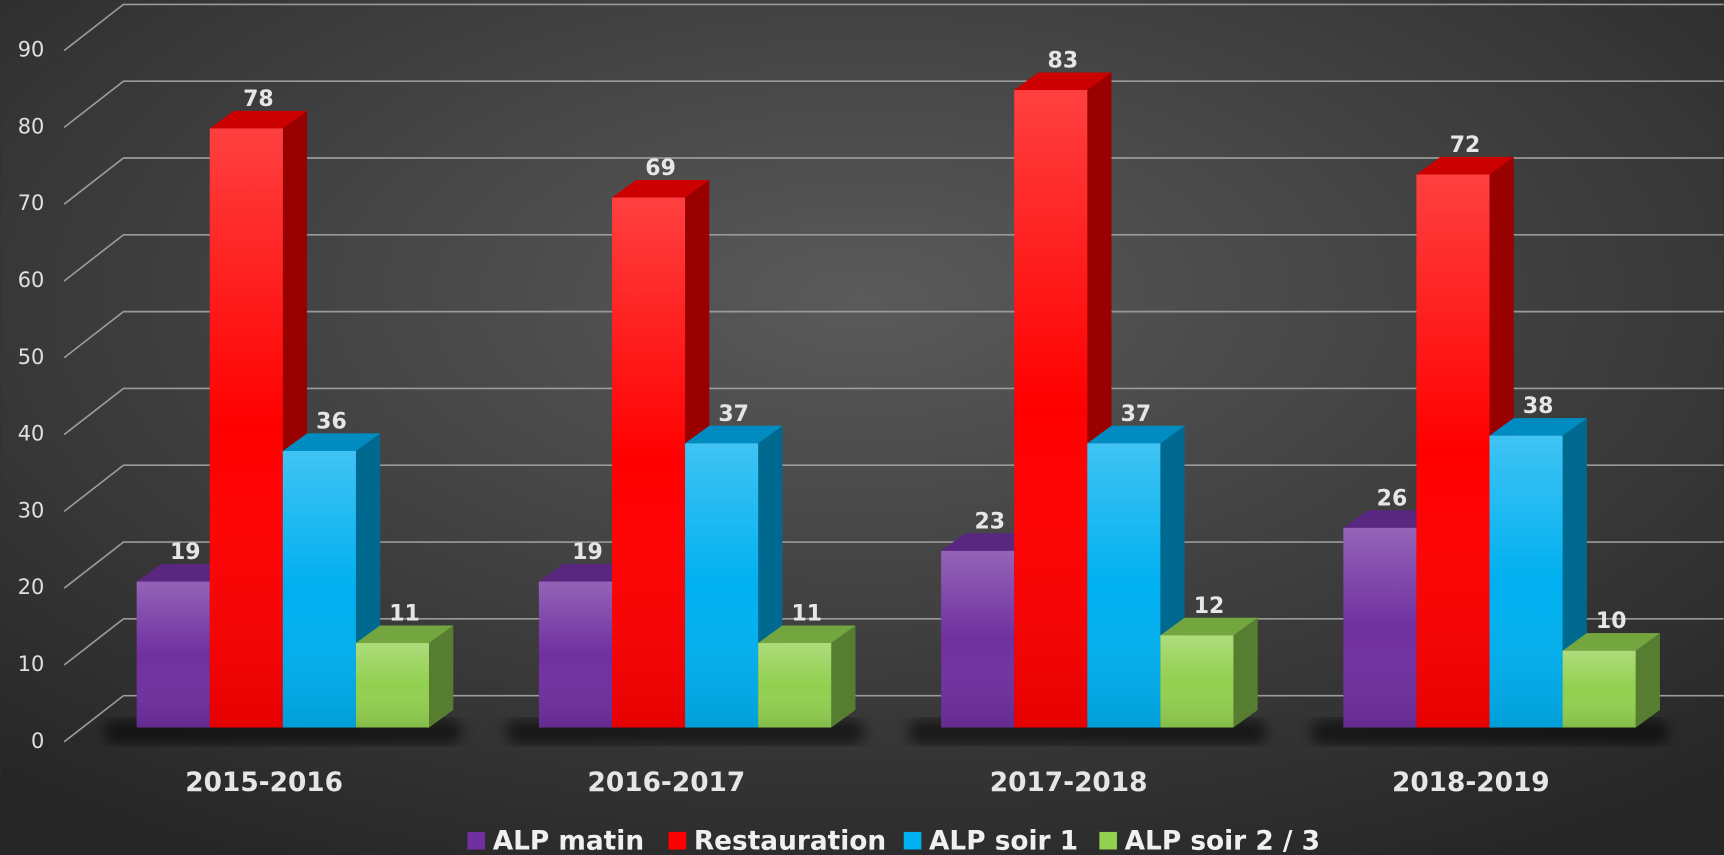  I want to click on value-label: 12, so click(1209, 606).